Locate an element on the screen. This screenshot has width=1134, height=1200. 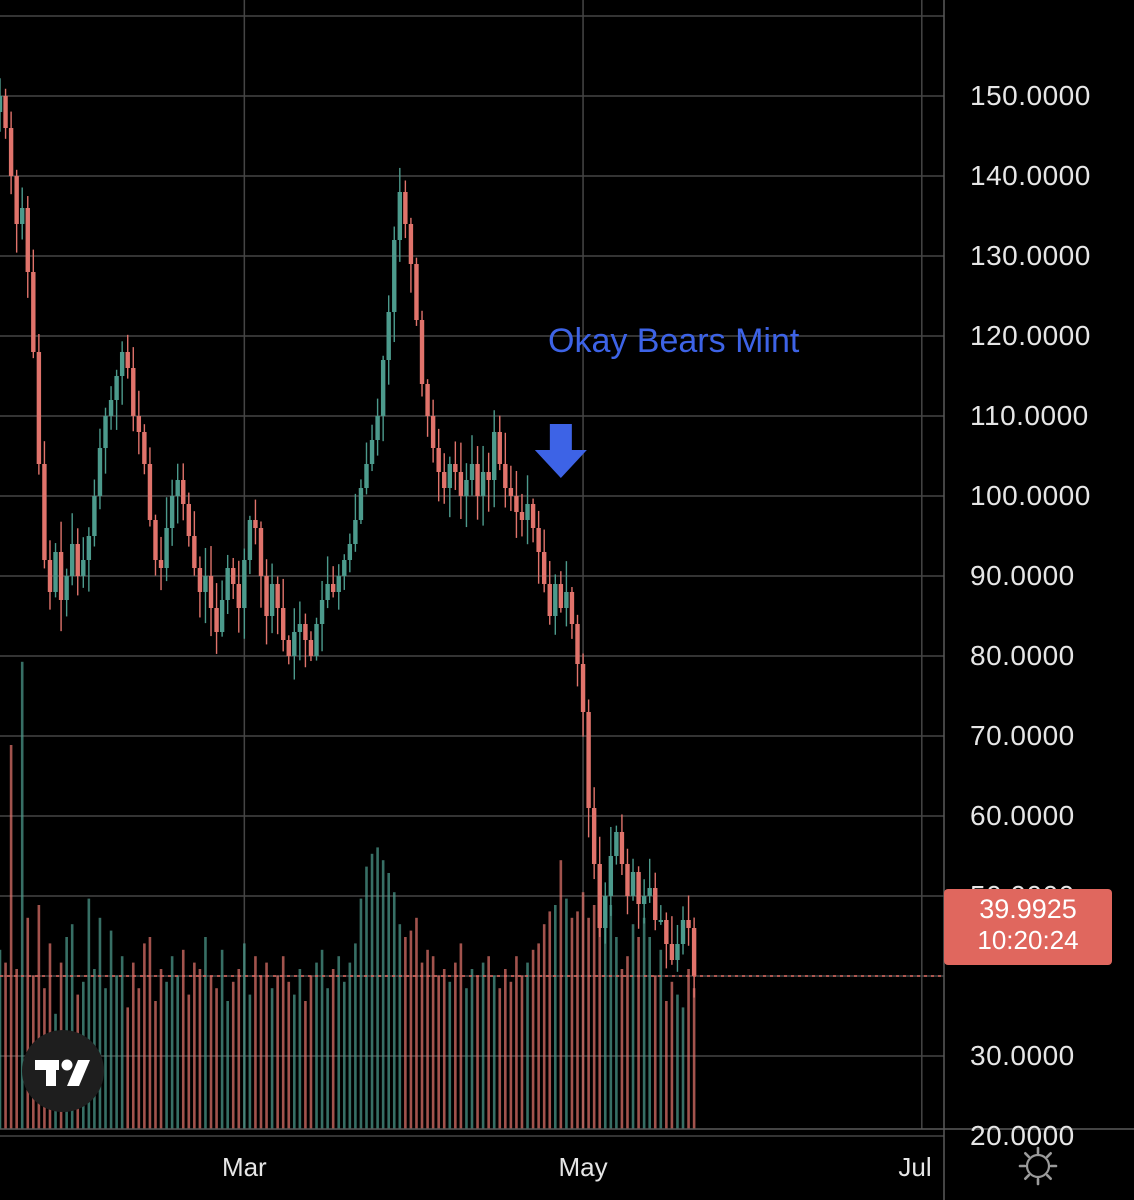
bar-countdown: 10:20:24 is located at coordinates (1028, 940).